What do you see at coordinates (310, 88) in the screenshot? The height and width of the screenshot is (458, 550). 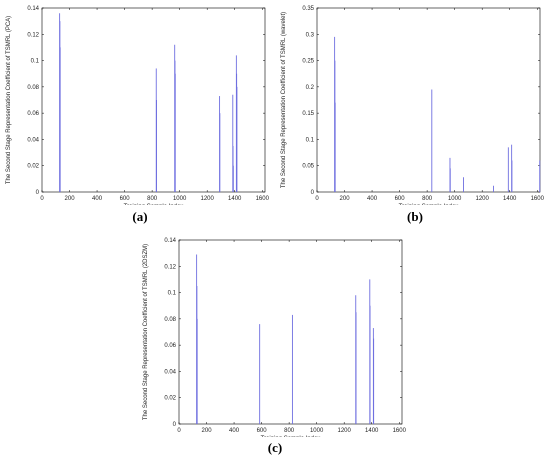 I see `y-tick-label: 0.2` at bounding box center [310, 88].